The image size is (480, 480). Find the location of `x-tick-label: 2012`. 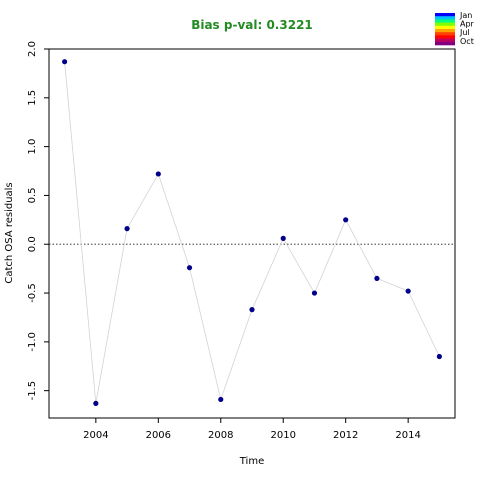

x-tick-label: 2012 is located at coordinates (345, 435).